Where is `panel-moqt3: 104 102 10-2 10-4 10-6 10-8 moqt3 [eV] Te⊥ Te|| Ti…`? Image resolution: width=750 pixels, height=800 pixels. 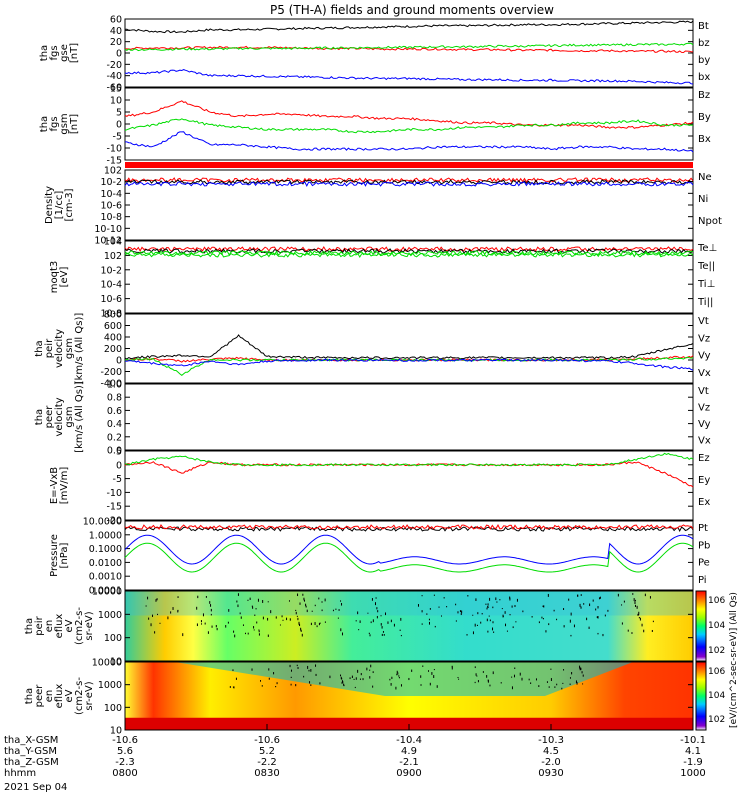
panel-moqt3: 104 102 10-2 10-4 10-6 10-8 moqt3 [eV] Te⊥ Te|| Ti… is located at coordinates (383, 278).